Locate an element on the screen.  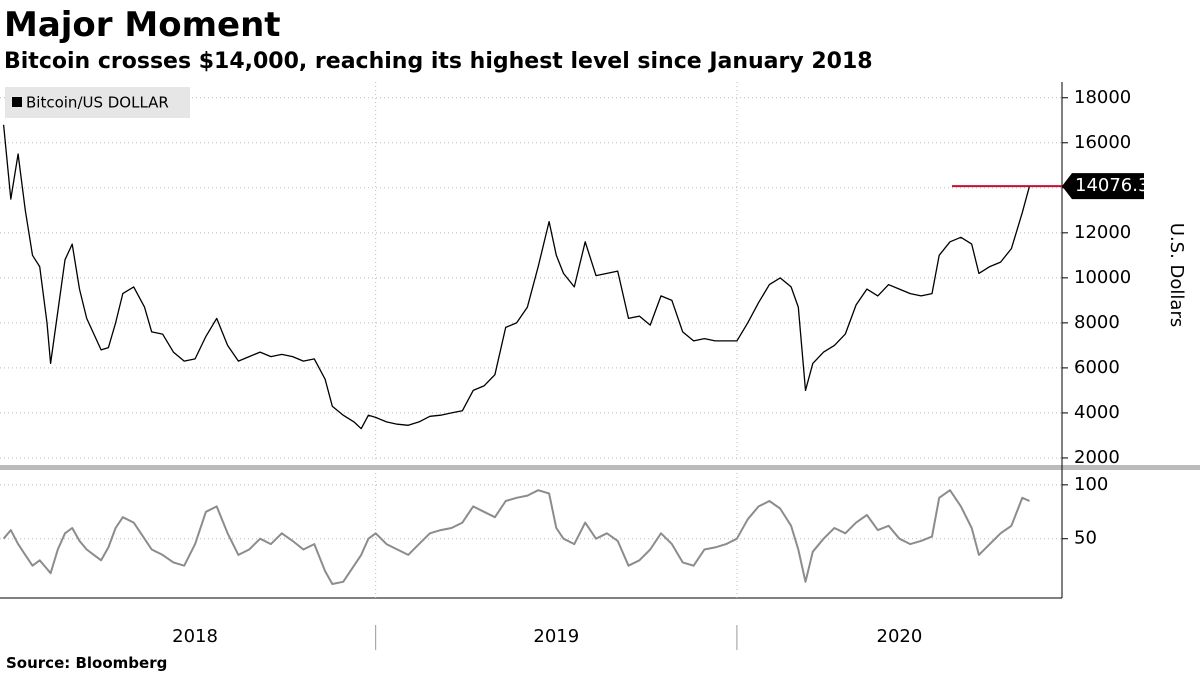
y-tick-label: 10000 is located at coordinates (1102, 277).